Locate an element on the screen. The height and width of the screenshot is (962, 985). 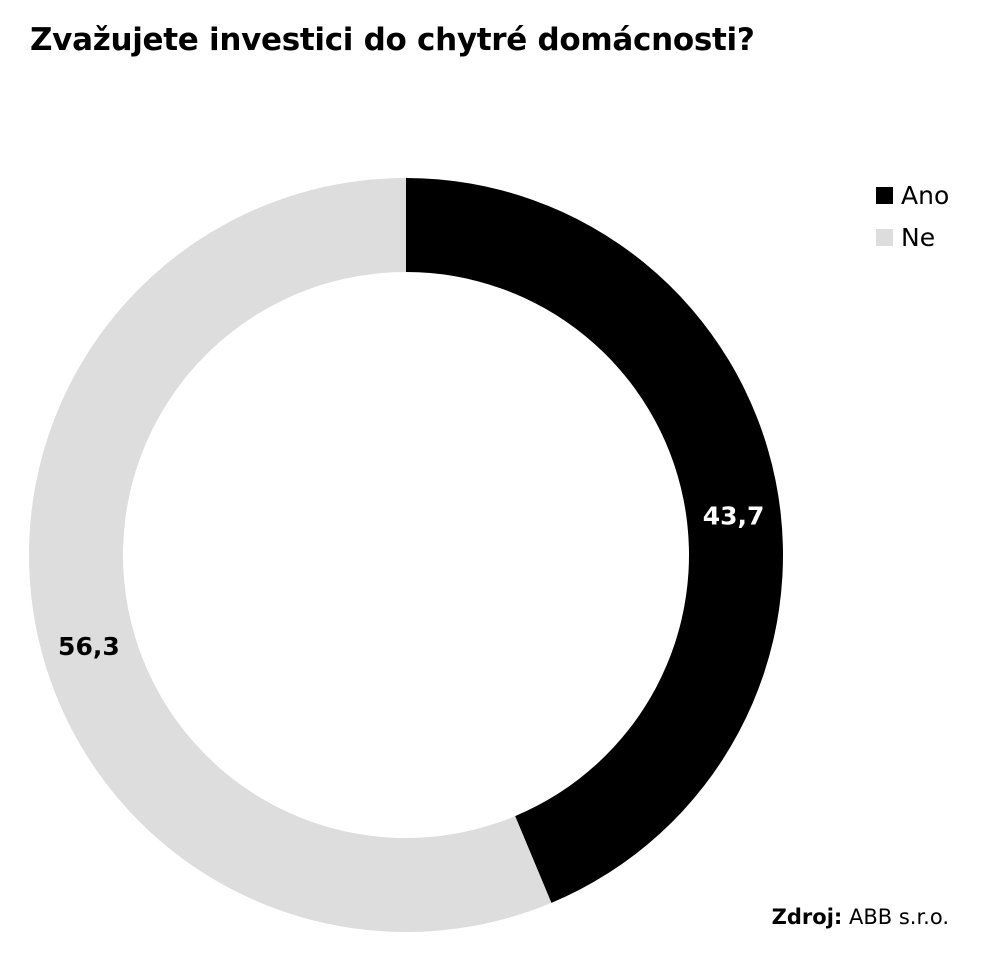
legend-swatch-ano is located at coordinates (884, 195).